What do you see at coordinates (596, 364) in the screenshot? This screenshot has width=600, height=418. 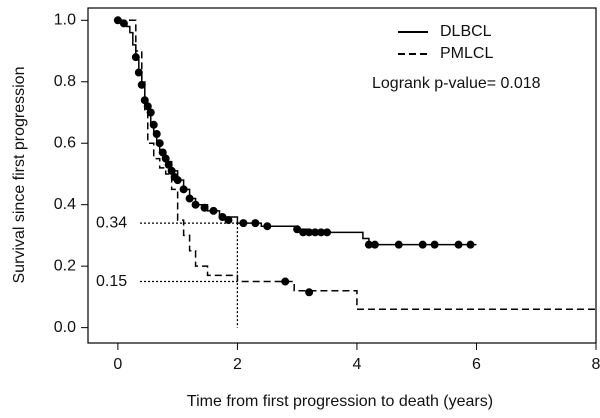 I see `x-tick-label: 8` at bounding box center [596, 364].